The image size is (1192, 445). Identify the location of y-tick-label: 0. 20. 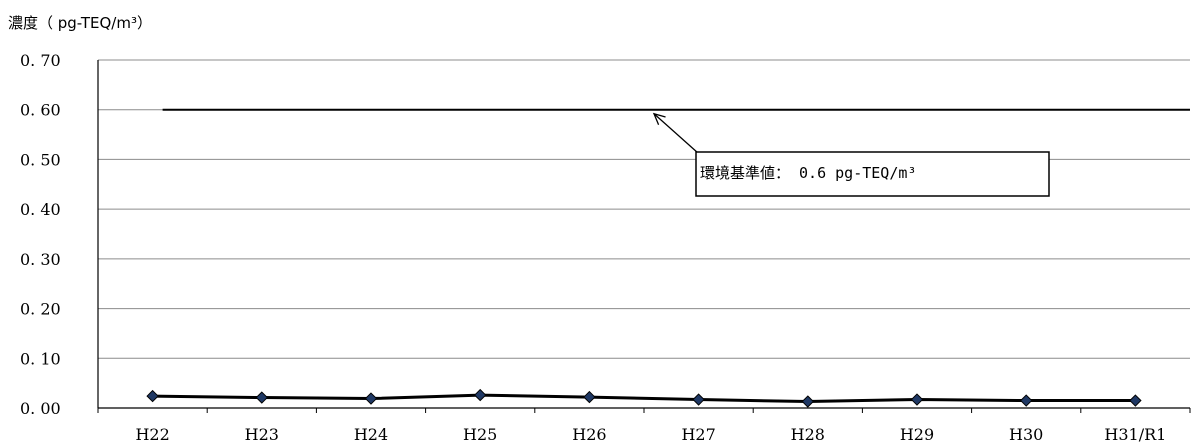
(40, 309).